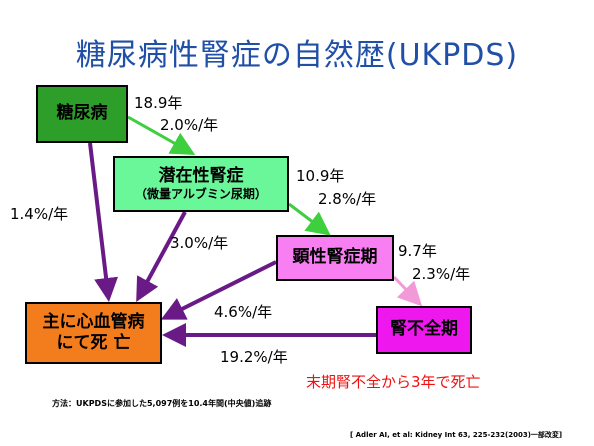  Describe the element at coordinates (93, 321) in the screenshot. I see `box-death-line1: 主に心血管病` at that location.